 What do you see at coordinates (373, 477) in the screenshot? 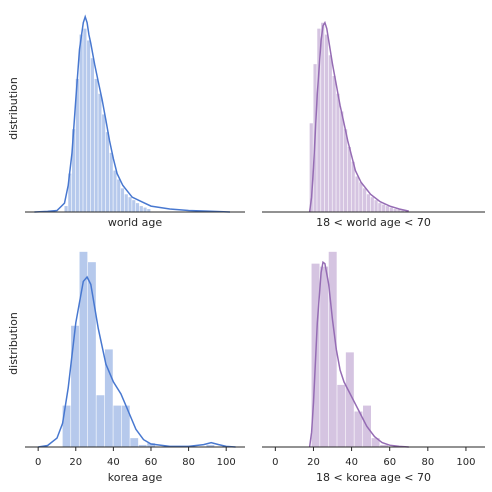
I see `x-axis-label: 18 < korea age < 70` at bounding box center [373, 477].